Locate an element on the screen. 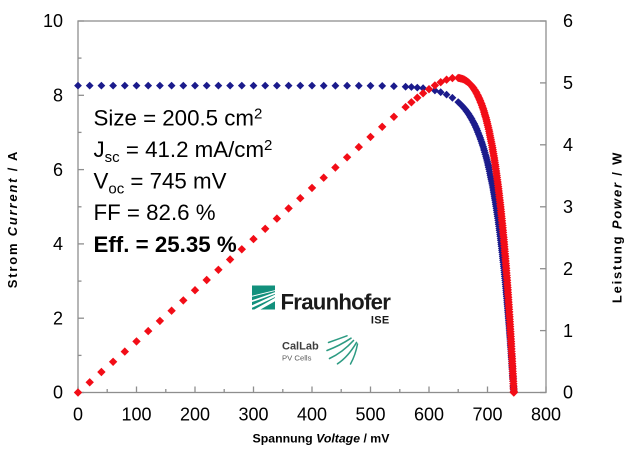 The width and height of the screenshot is (640, 459). svg-text: 200 is located at coordinates (195, 415).